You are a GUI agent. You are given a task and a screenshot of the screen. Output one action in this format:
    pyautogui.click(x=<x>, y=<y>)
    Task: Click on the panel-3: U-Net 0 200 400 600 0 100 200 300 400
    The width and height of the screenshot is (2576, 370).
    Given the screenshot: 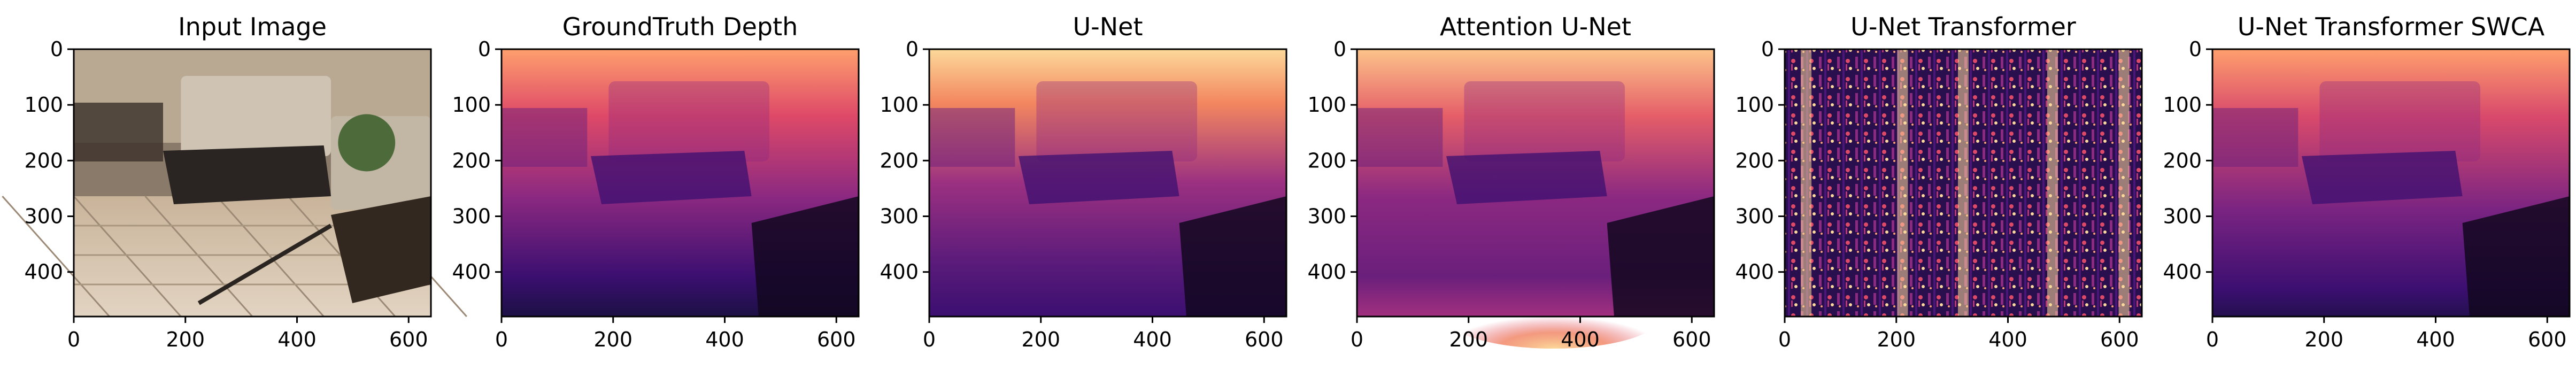 What is the action you would take?
    pyautogui.click(x=1083, y=181)
    